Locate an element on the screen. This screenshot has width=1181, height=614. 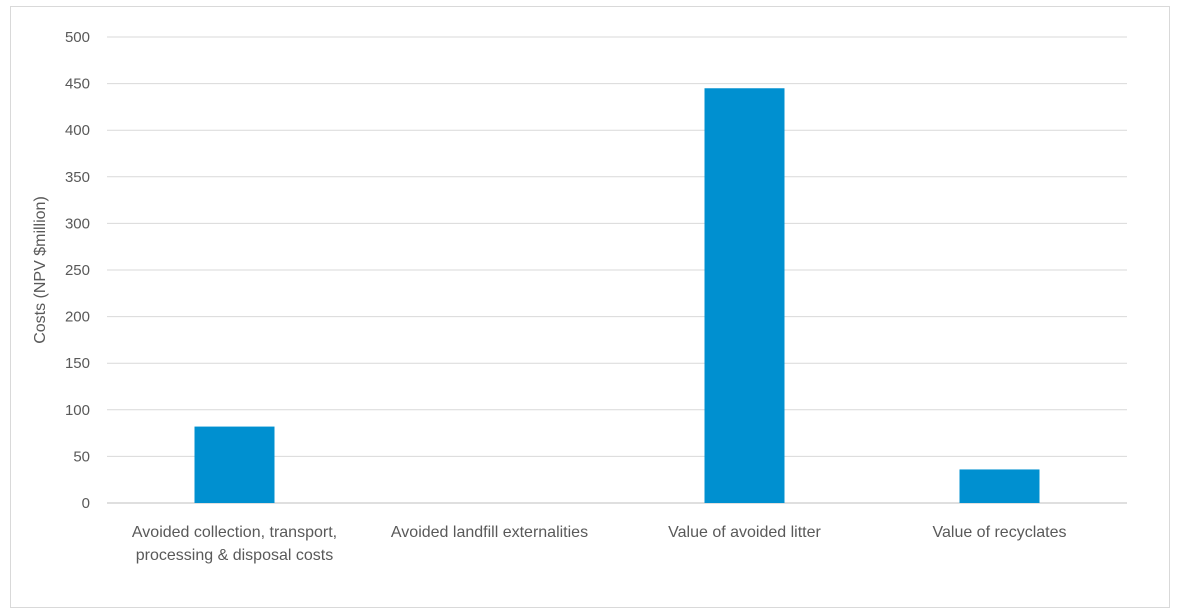
y-tick-label: 500 is located at coordinates (77, 37).